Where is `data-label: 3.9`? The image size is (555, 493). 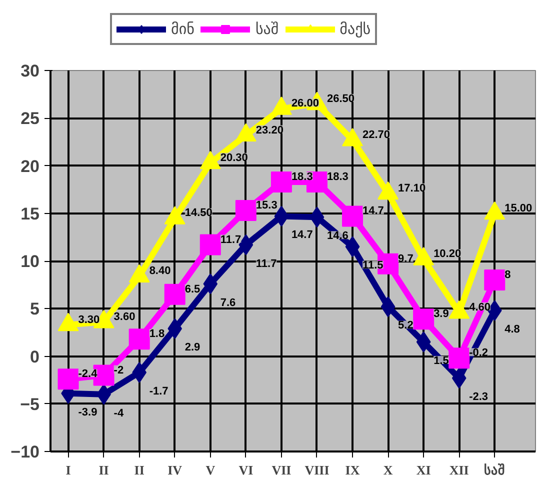 data-label: 3.9 is located at coordinates (441, 314).